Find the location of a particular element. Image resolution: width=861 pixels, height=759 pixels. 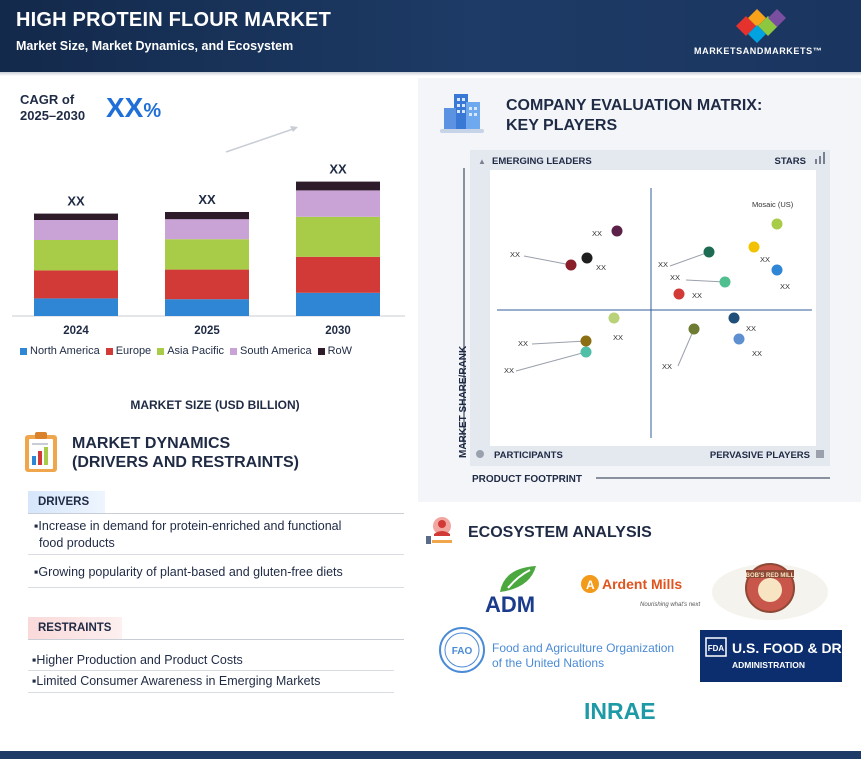

bar-segment-south-america is located at coordinates (207, 229).